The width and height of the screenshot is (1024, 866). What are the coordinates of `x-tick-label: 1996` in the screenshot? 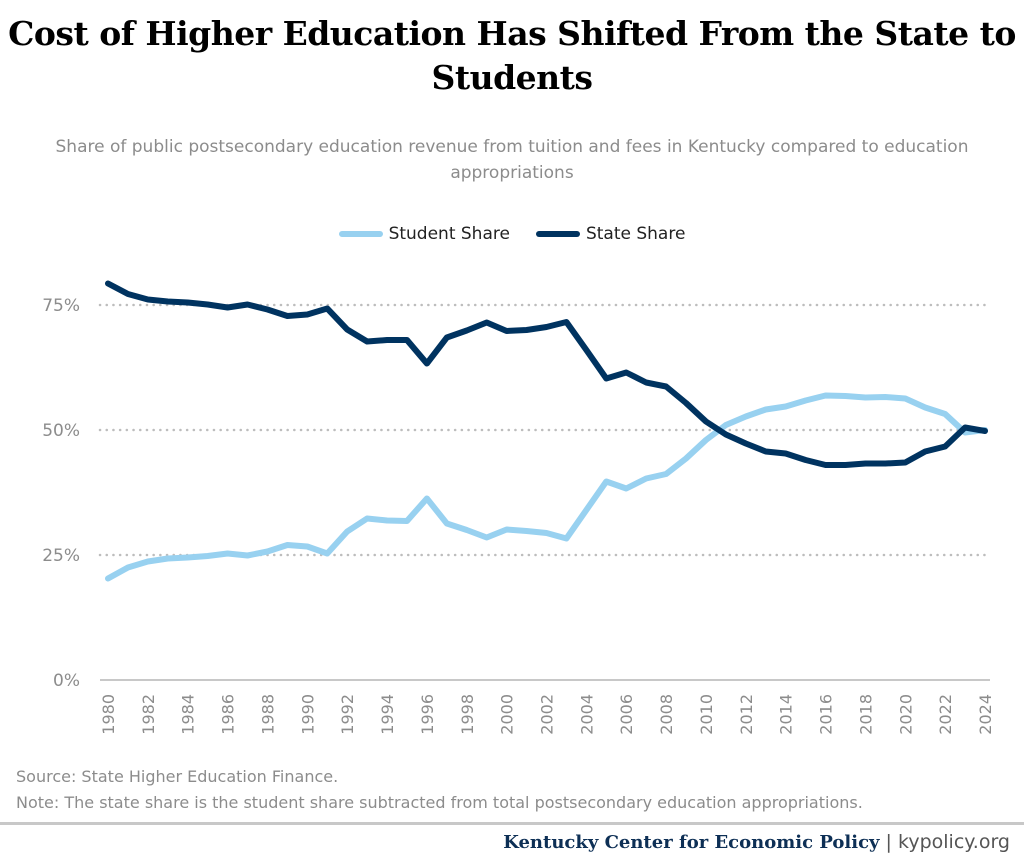 It's located at (427, 714).